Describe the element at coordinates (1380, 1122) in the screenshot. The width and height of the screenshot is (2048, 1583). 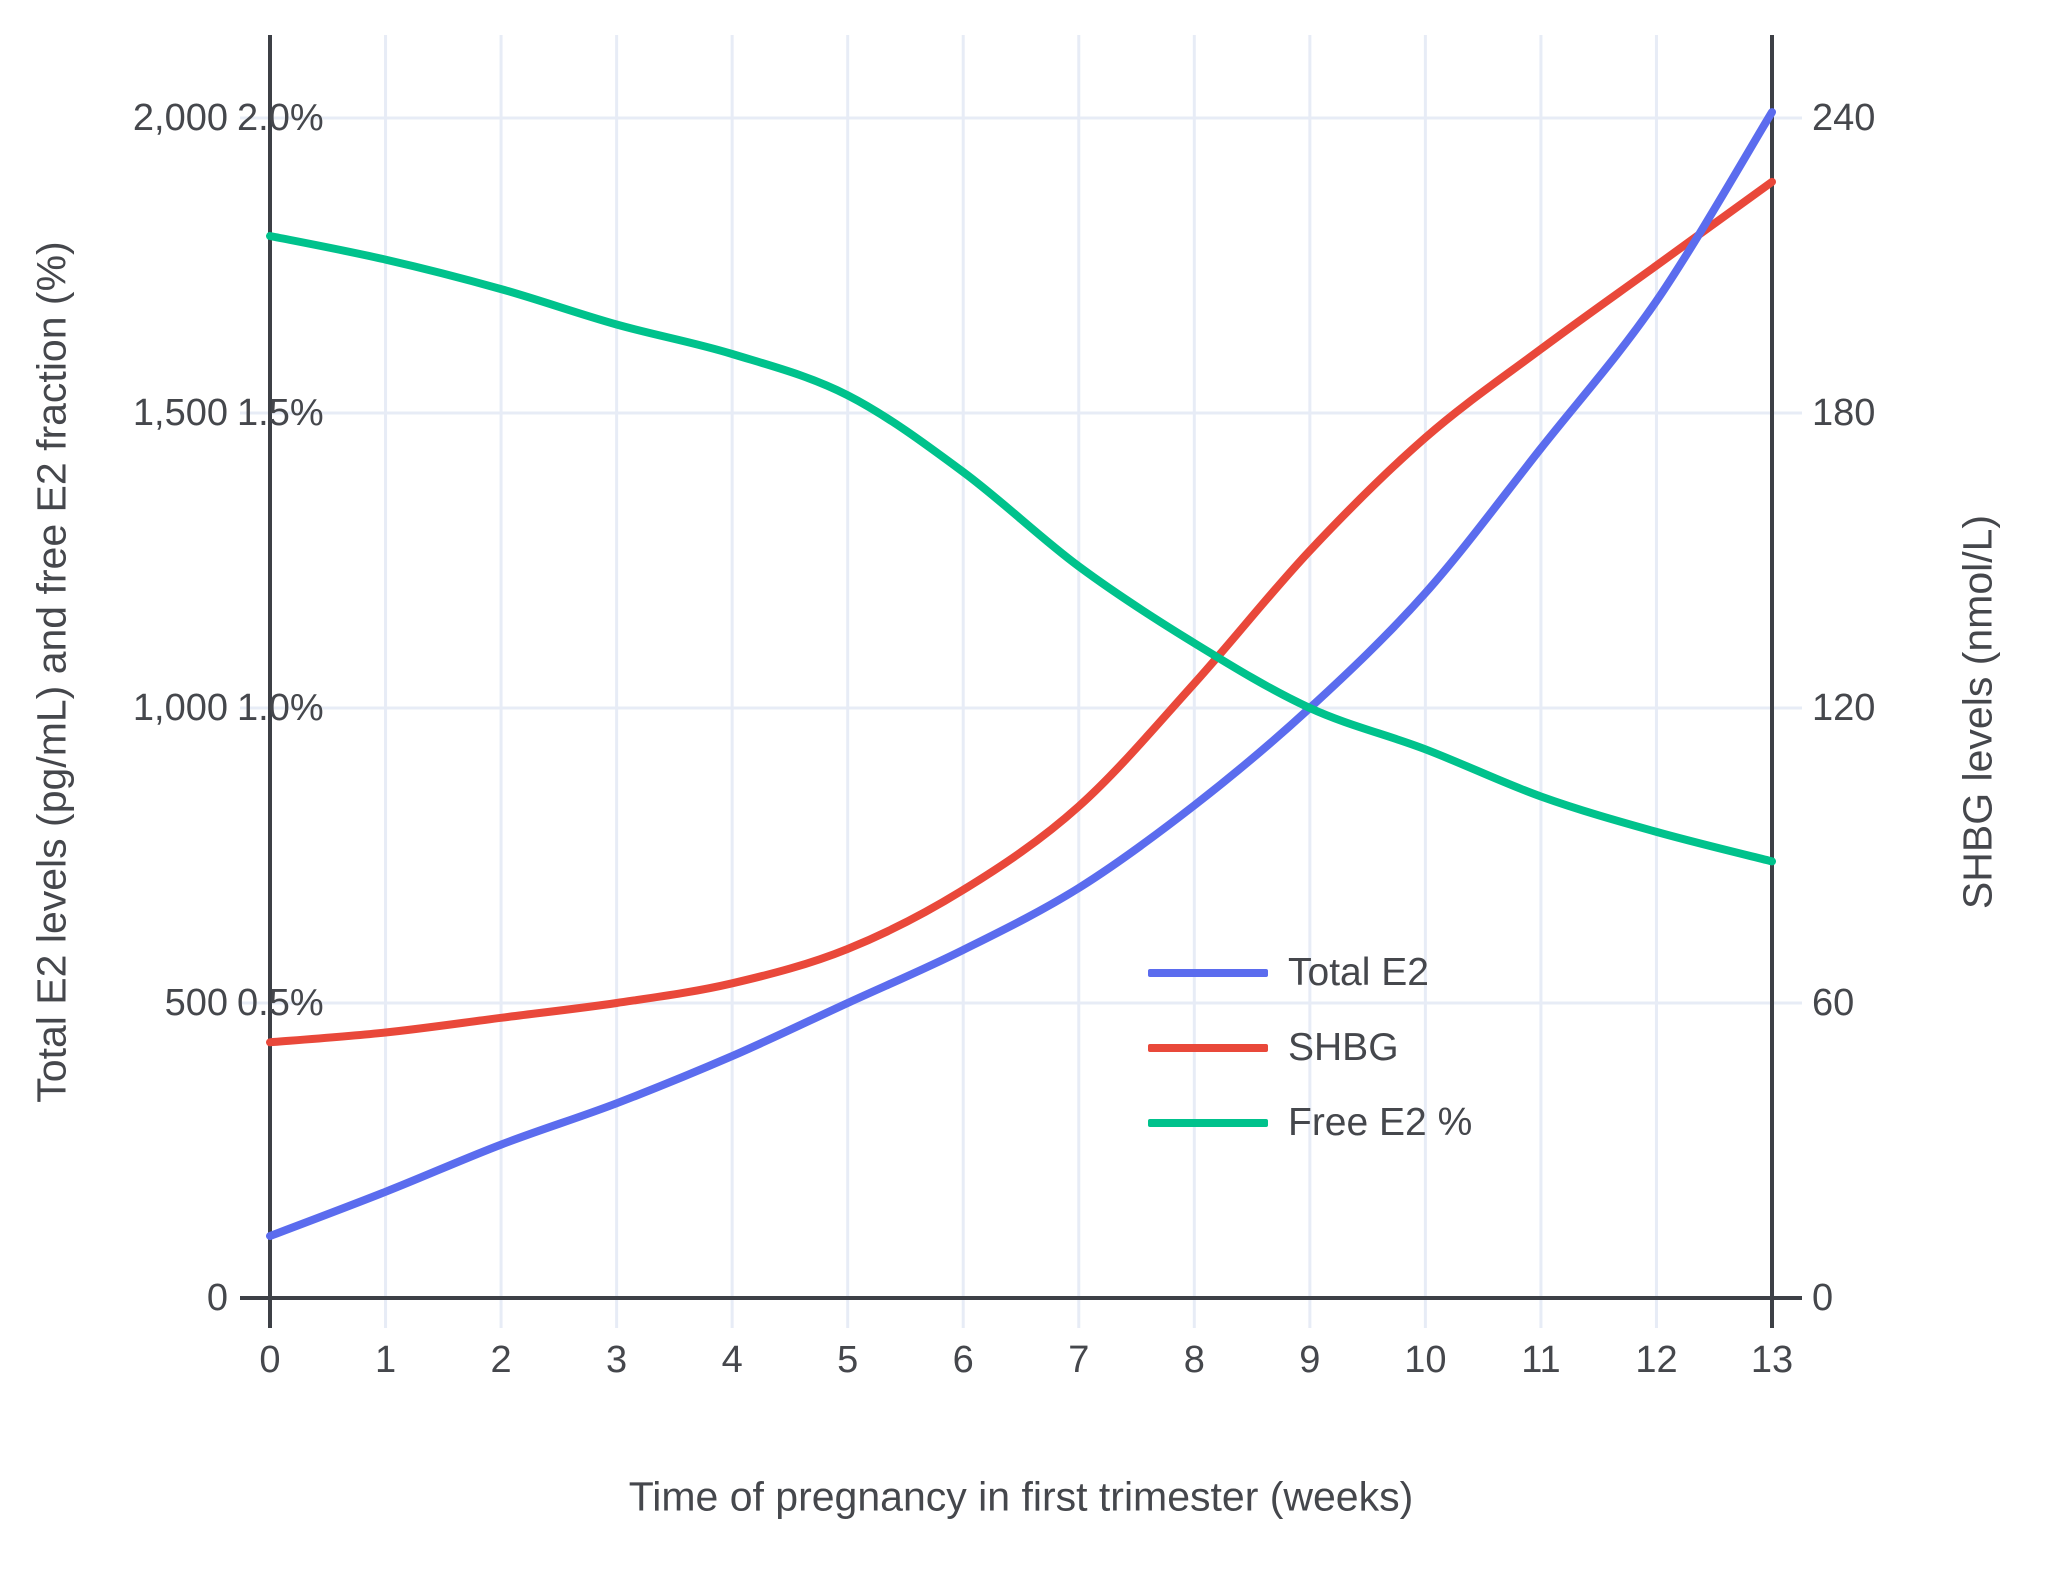
I see `legend-label-free-e2: Free E2 %` at that location.